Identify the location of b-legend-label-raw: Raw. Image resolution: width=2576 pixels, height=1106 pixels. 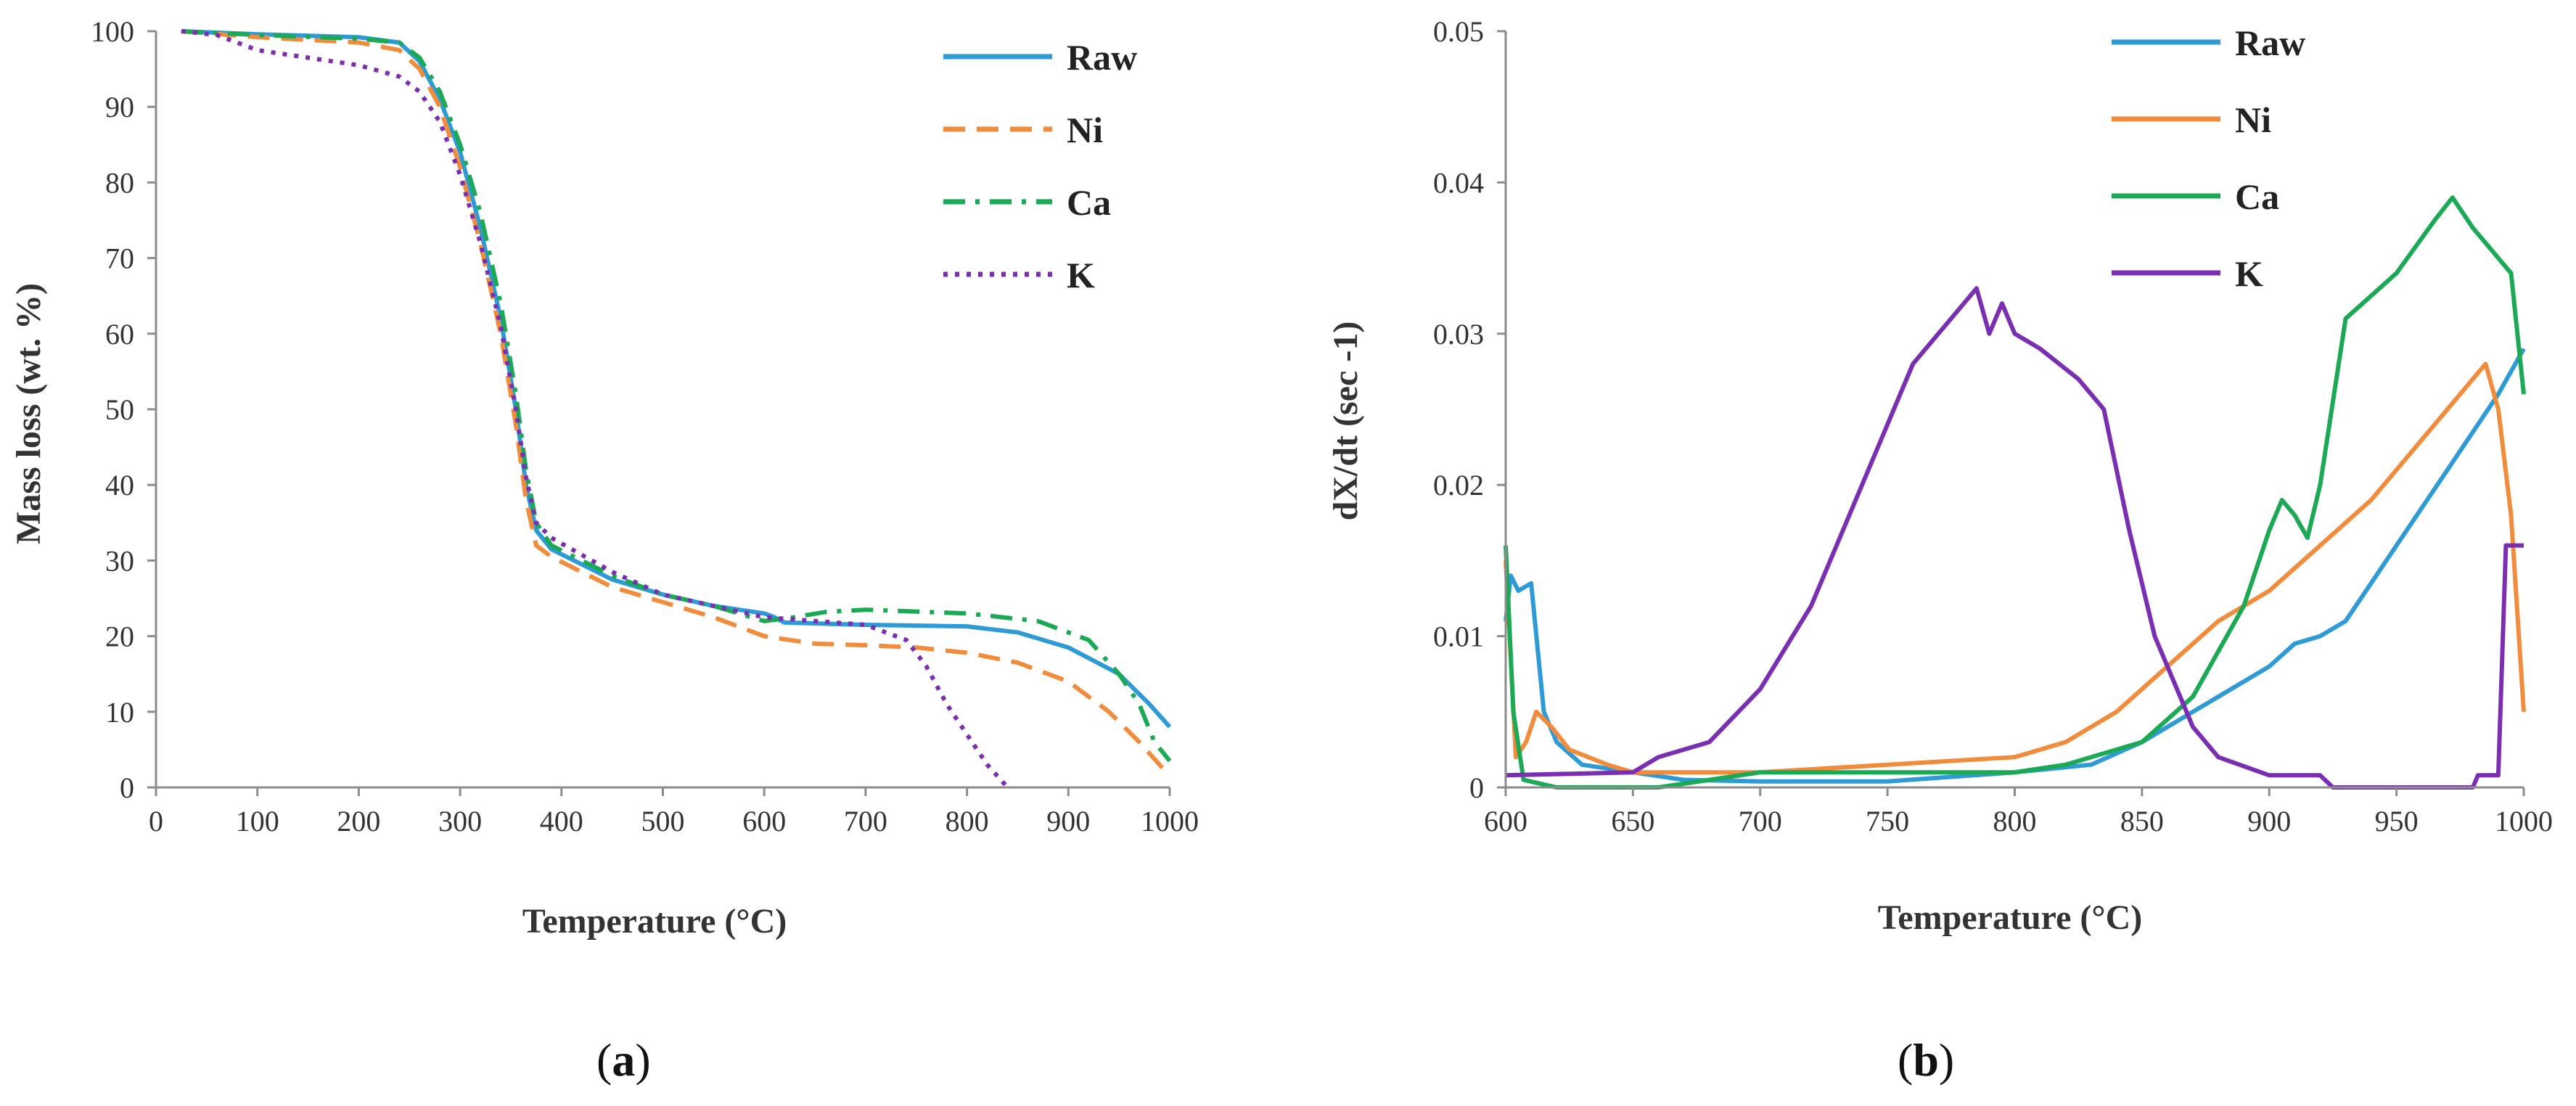
(2270, 42).